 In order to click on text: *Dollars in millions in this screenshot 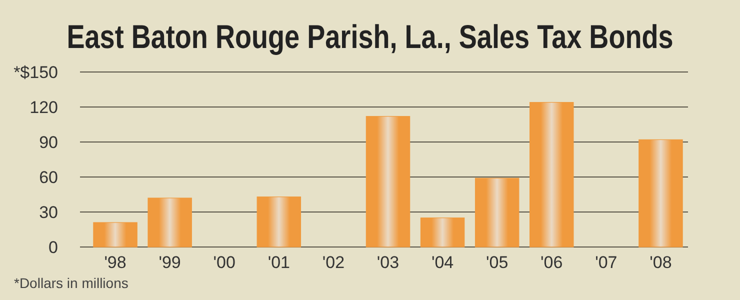, I will do `click(71, 283)`.